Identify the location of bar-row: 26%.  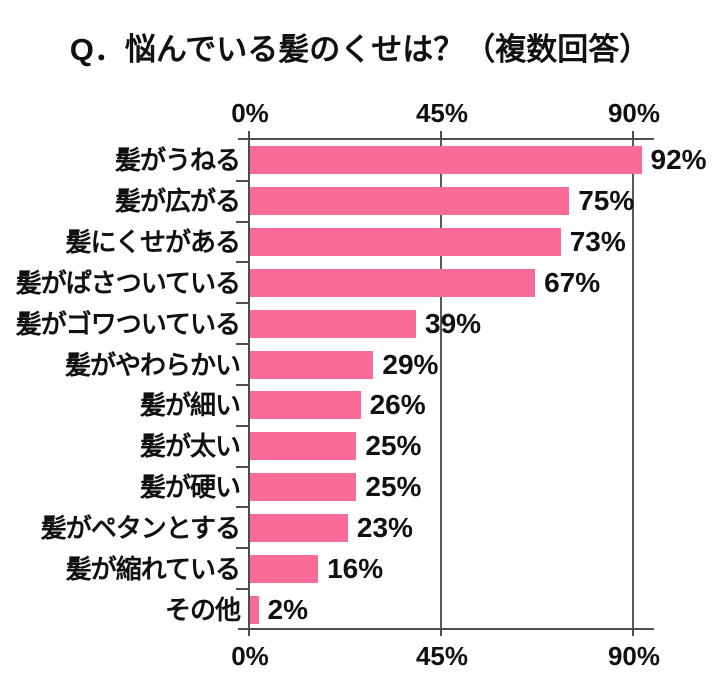
(485, 405).